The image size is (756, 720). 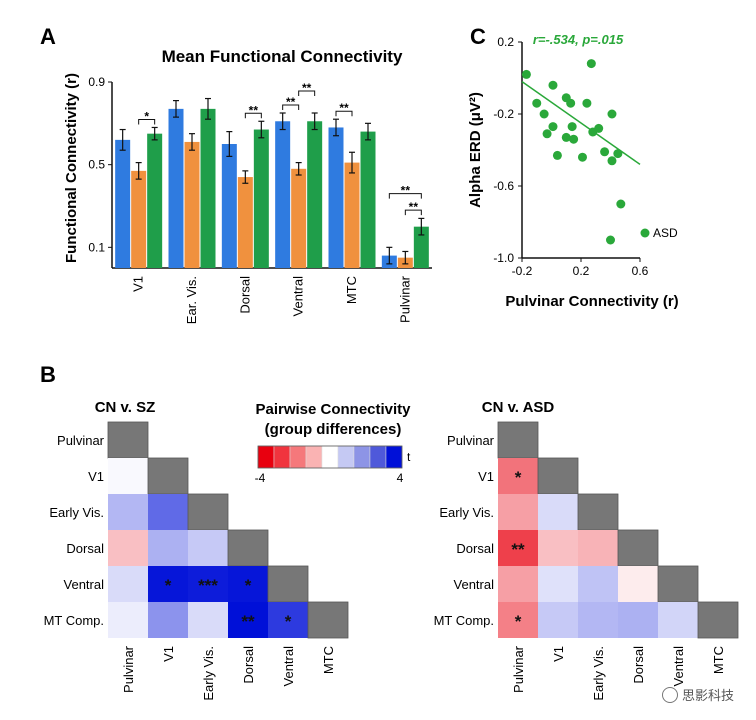 I want to click on colorbar-unit-label: t, so click(x=409, y=457).